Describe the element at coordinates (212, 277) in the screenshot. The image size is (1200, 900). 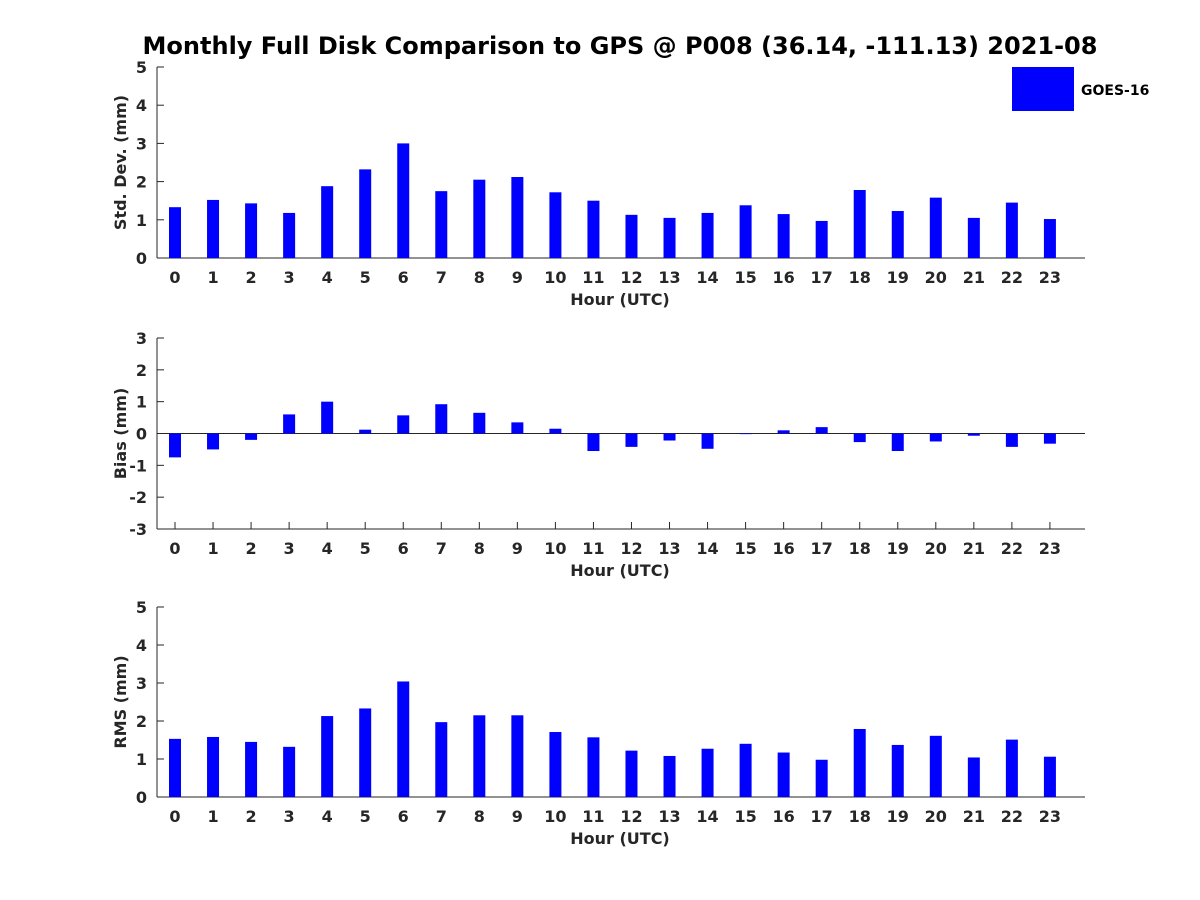
I see `std-xtick-label-1: 1` at that location.